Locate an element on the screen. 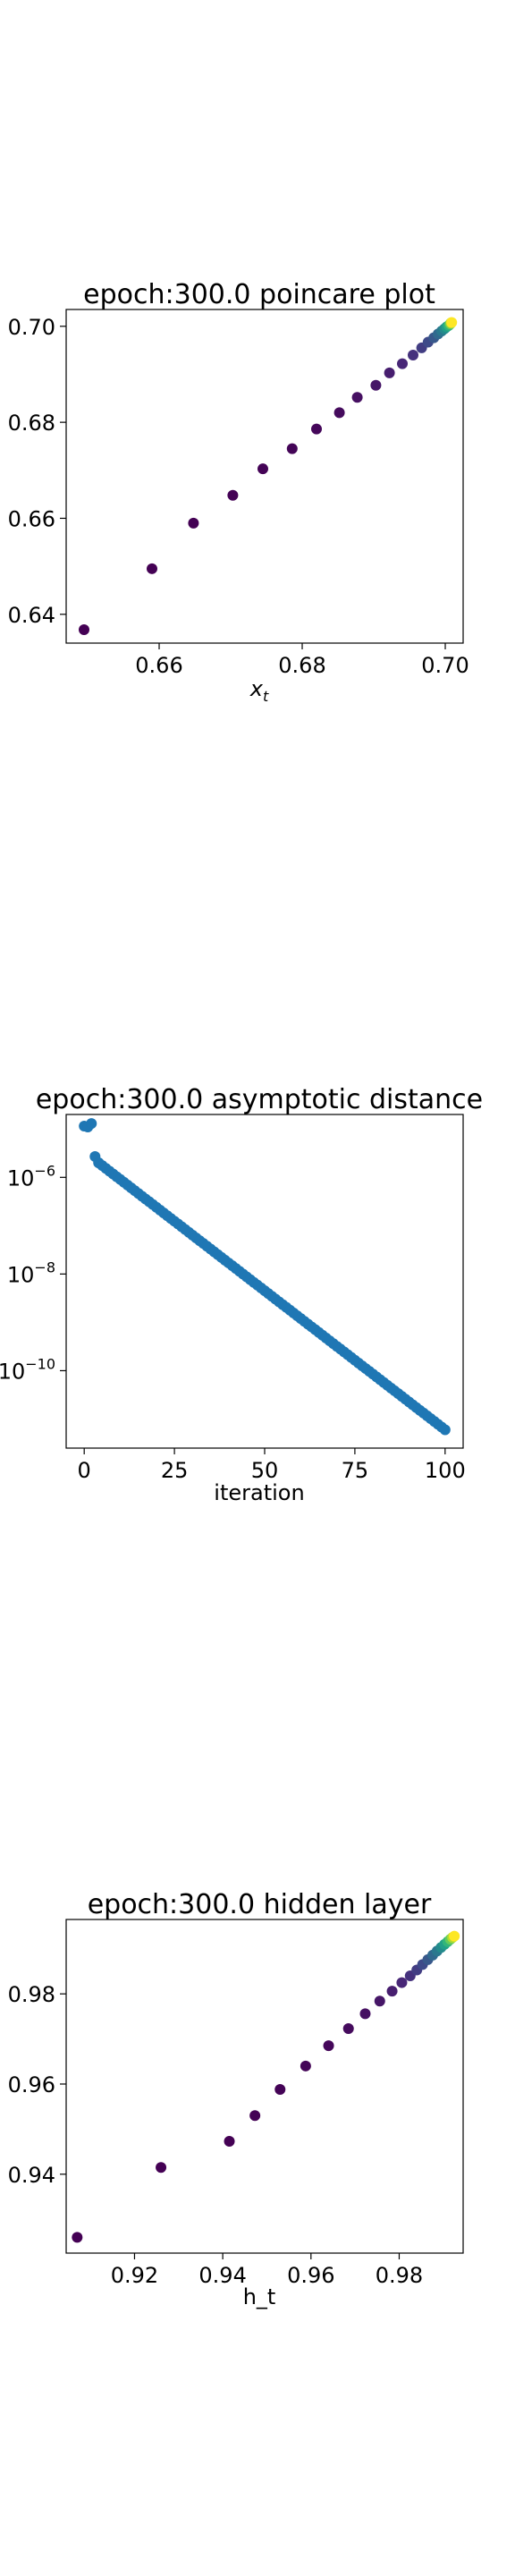  x-ticks: 0.66 0.68 0.70 is located at coordinates (302, 660).